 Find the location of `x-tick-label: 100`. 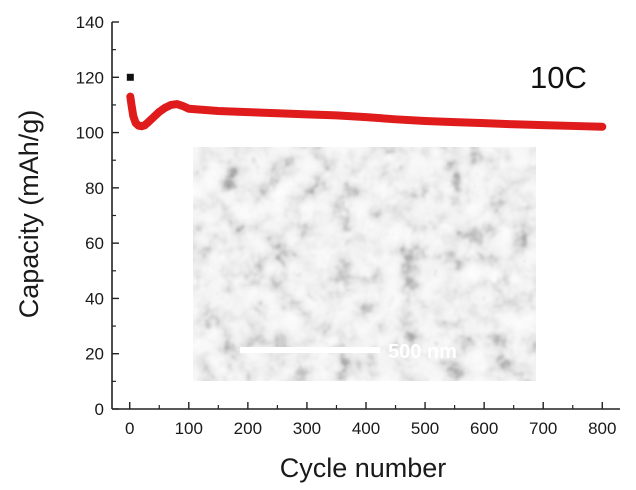

x-tick-label: 100 is located at coordinates (189, 428).